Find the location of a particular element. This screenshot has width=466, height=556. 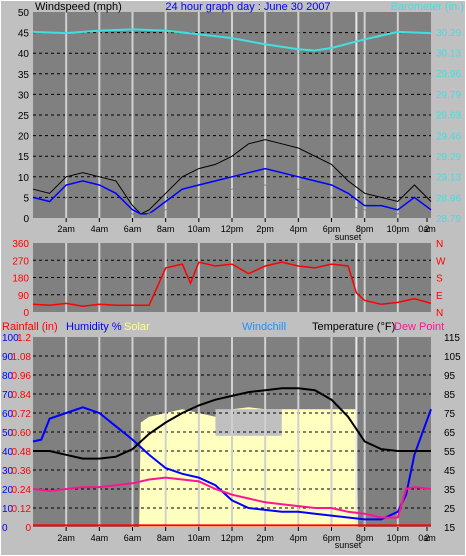

direction-grid is located at coordinates (232, 277).